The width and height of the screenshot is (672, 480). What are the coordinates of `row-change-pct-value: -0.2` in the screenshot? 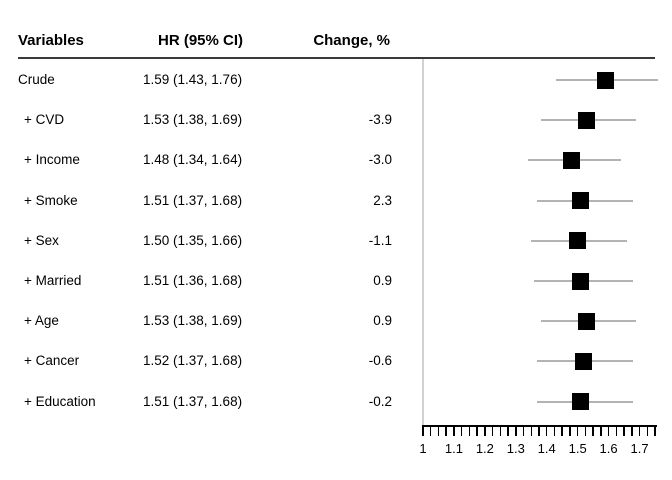 It's located at (380, 401).